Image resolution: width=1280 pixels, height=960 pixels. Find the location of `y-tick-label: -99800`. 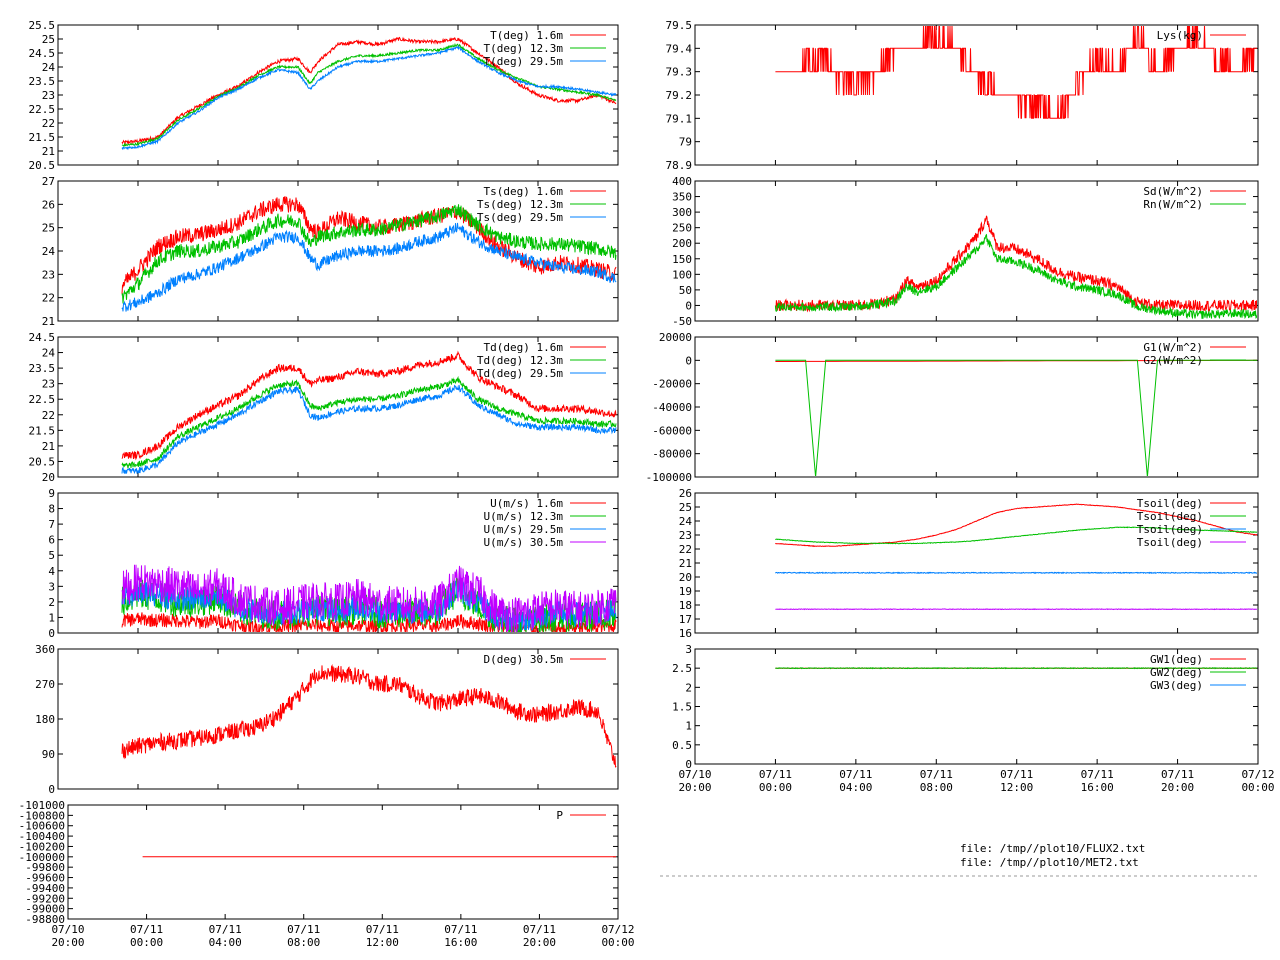

y-tick-label: -99800 is located at coordinates (45, 867).